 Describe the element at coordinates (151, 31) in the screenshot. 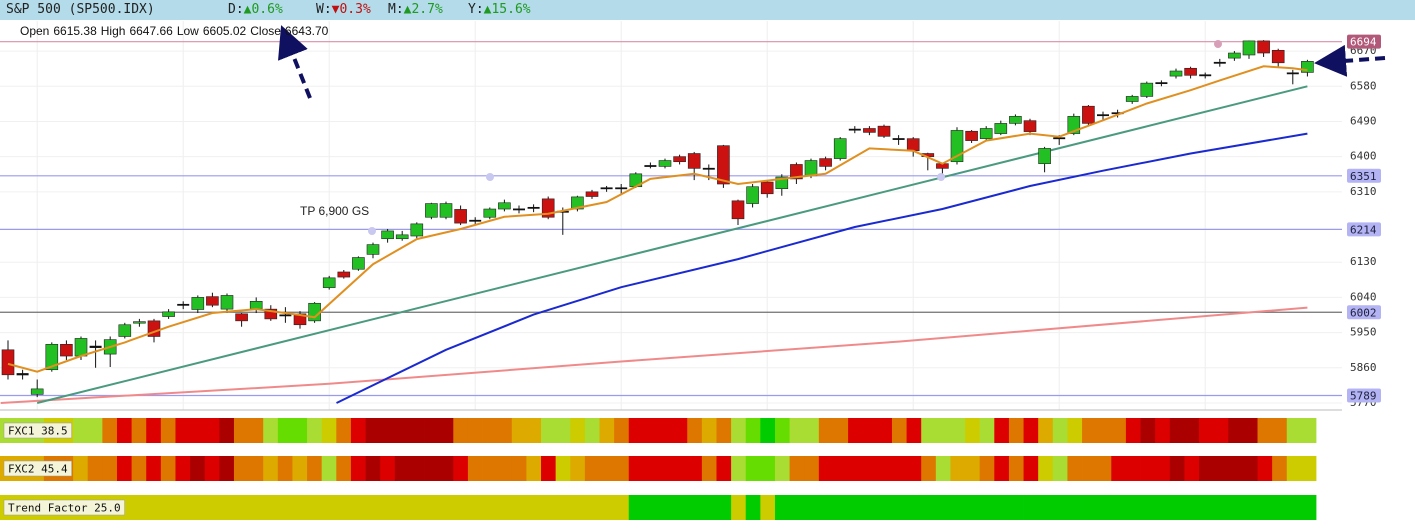

I see `ohlc-value: 6647.66` at that location.